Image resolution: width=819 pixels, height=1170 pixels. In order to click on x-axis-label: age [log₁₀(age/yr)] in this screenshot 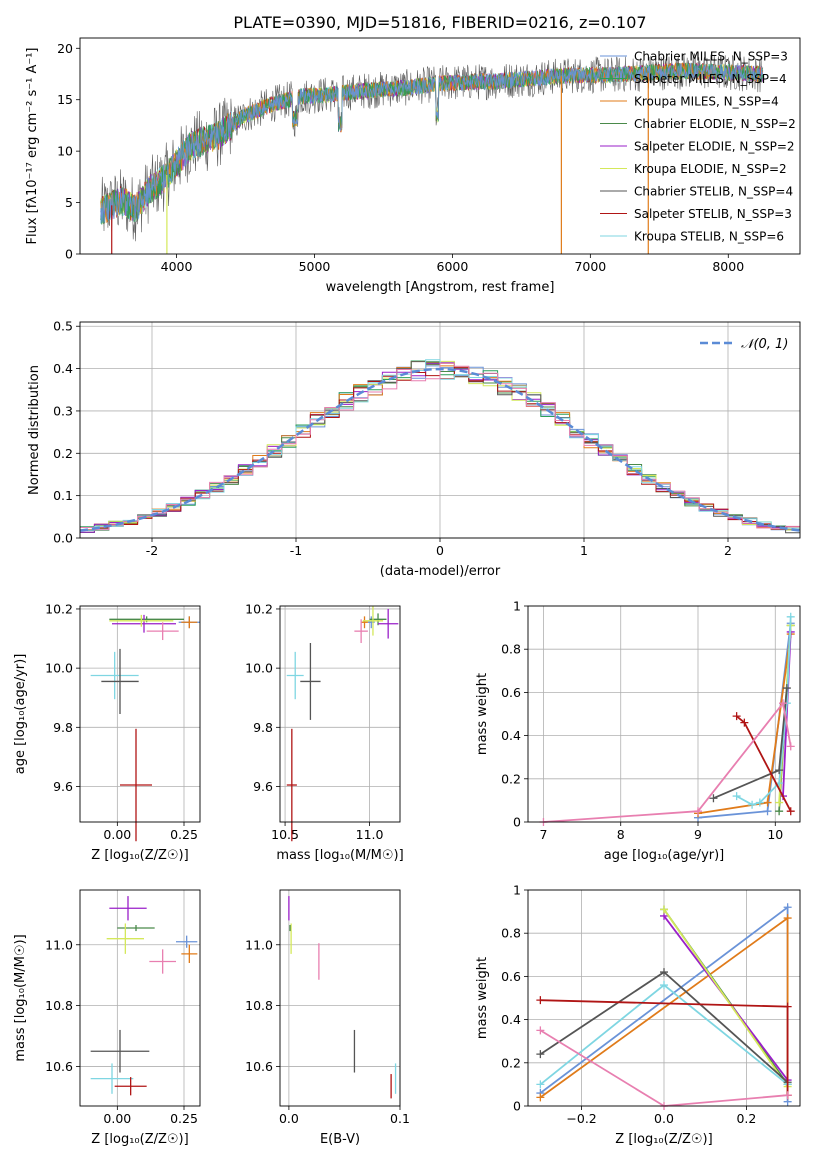, I will do `click(664, 855)`.